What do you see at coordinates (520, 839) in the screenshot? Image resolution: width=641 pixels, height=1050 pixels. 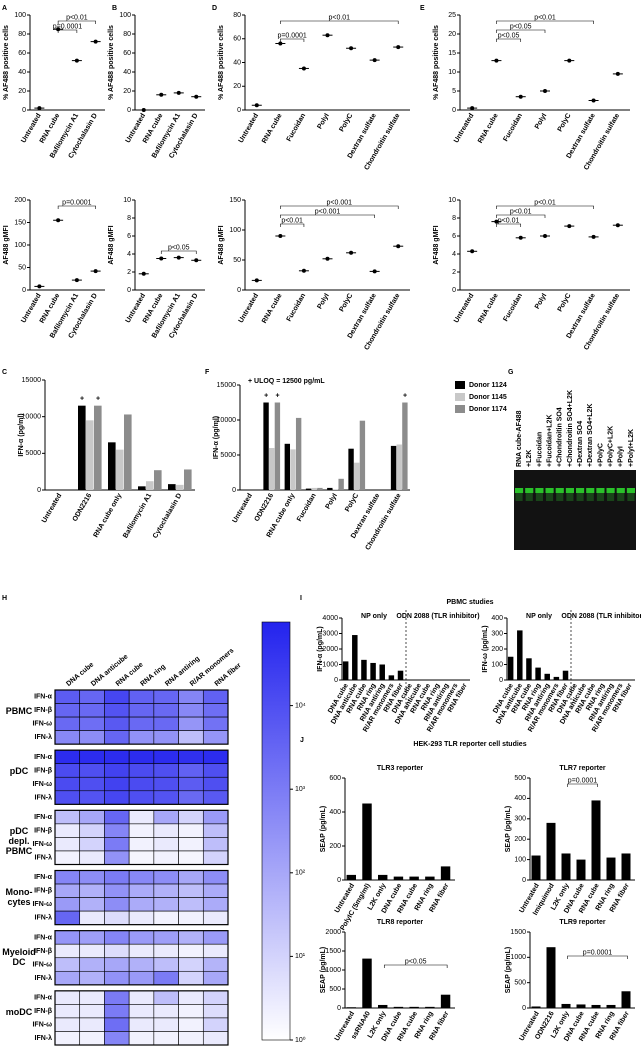 I see `y-tick-label: 200` at bounding box center [520, 839].